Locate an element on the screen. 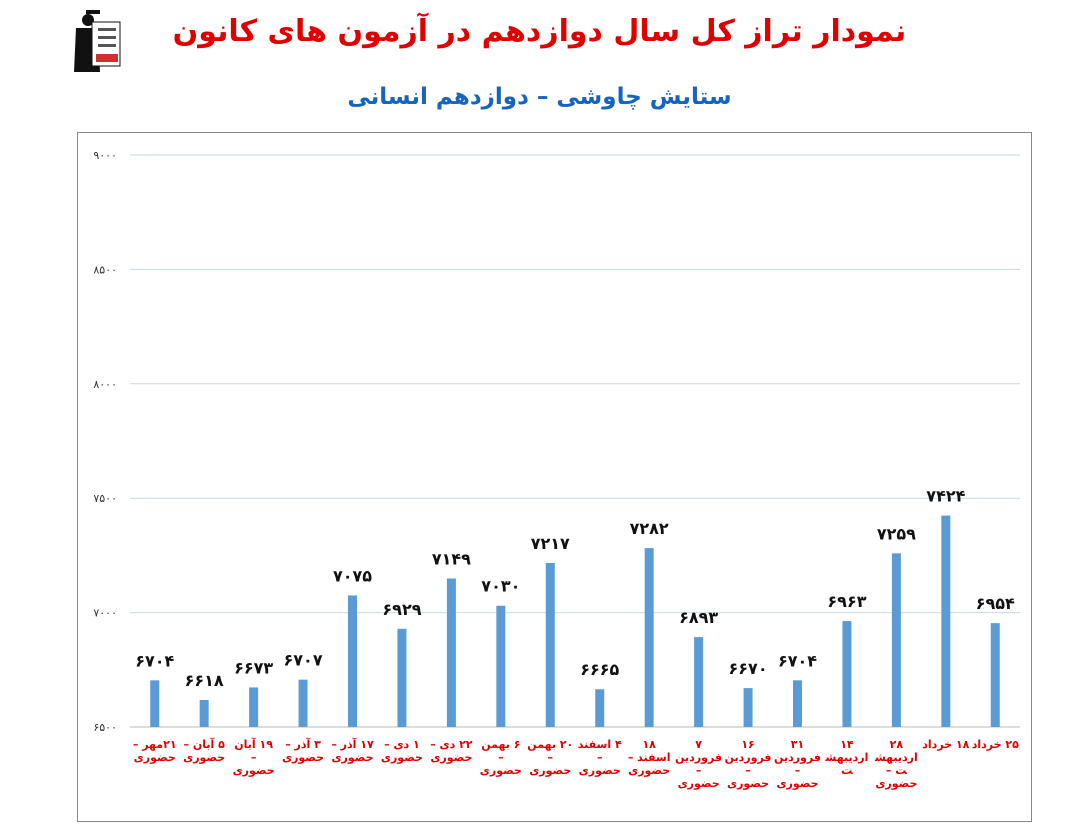 The image size is (1079, 833). x-tick-label: ۱۴ اردیبهشت is located at coordinates (847, 757).